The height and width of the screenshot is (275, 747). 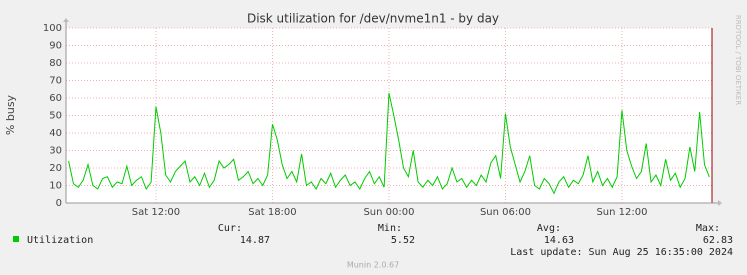 What do you see at coordinates (66, 20) in the screenshot?
I see `y-axis-arrow` at bounding box center [66, 20].